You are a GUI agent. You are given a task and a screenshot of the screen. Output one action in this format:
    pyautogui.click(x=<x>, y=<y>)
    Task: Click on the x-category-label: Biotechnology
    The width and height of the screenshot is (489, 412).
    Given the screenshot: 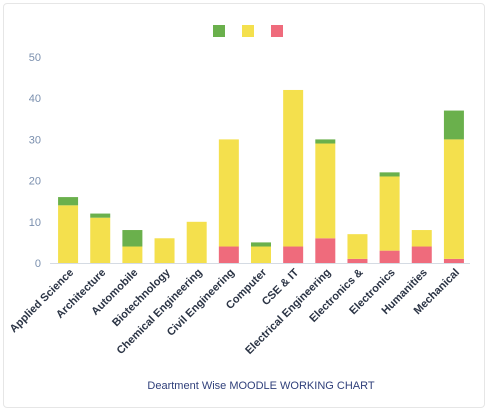 What is the action you would take?
    pyautogui.click(x=141, y=297)
    